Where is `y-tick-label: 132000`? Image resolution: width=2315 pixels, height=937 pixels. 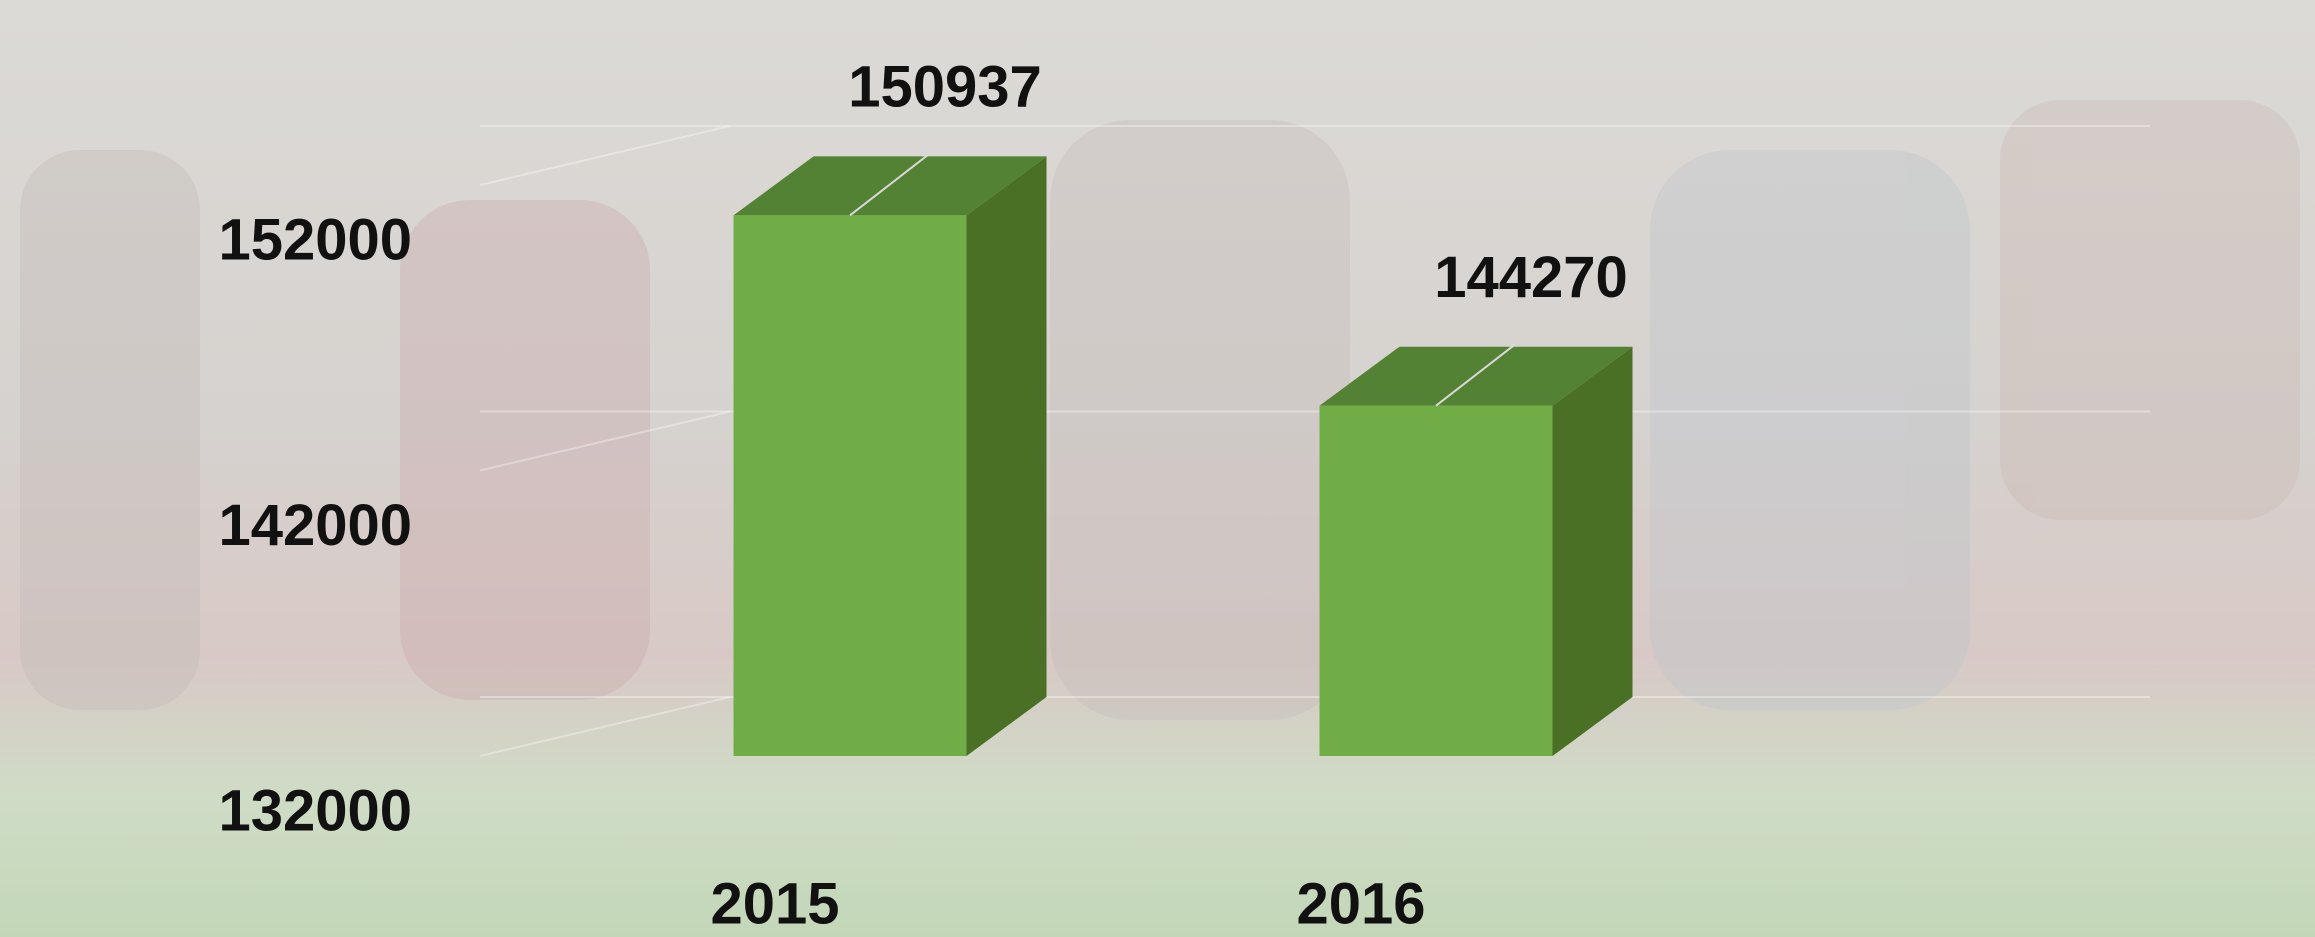 y-tick-label: 132000 is located at coordinates (315, 810).